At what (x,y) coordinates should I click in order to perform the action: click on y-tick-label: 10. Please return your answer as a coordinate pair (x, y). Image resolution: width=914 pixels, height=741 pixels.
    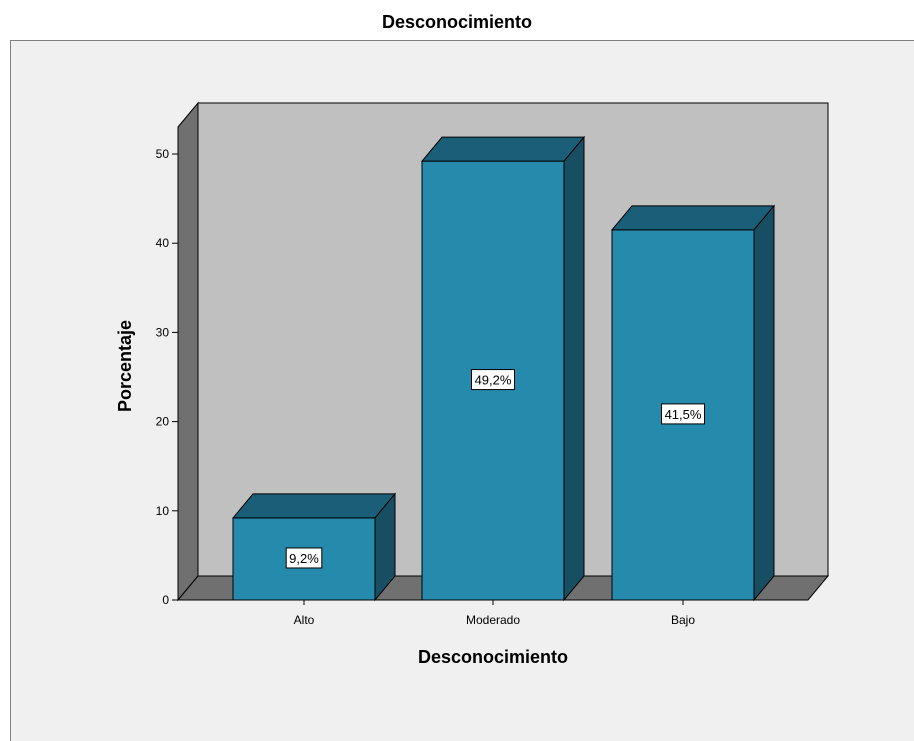
    Looking at the image, I should click on (163, 511).